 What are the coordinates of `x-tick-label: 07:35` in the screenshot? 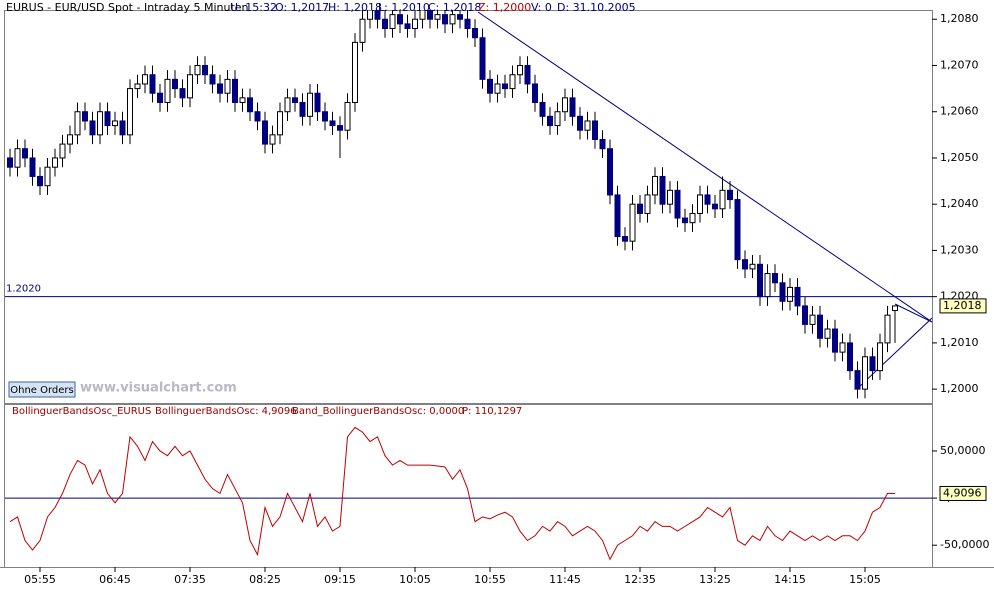 It's located at (190, 579).